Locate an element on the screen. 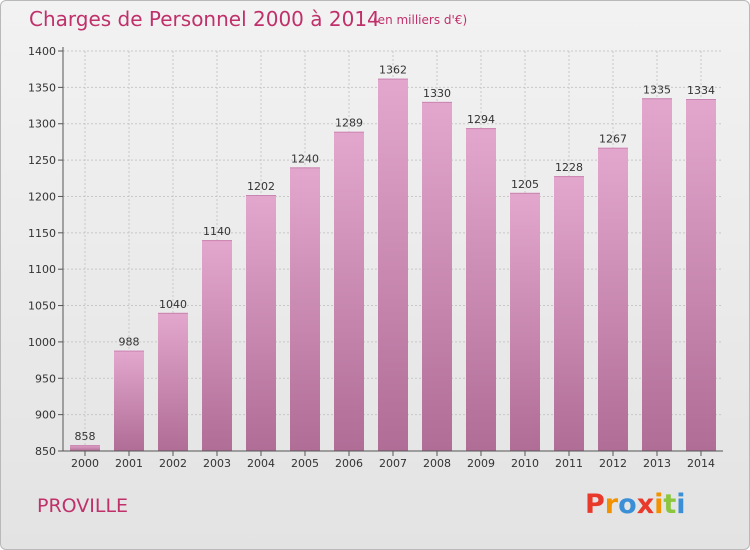 This screenshot has height=550, width=750. y-tick-label: 850 is located at coordinates (45, 451).